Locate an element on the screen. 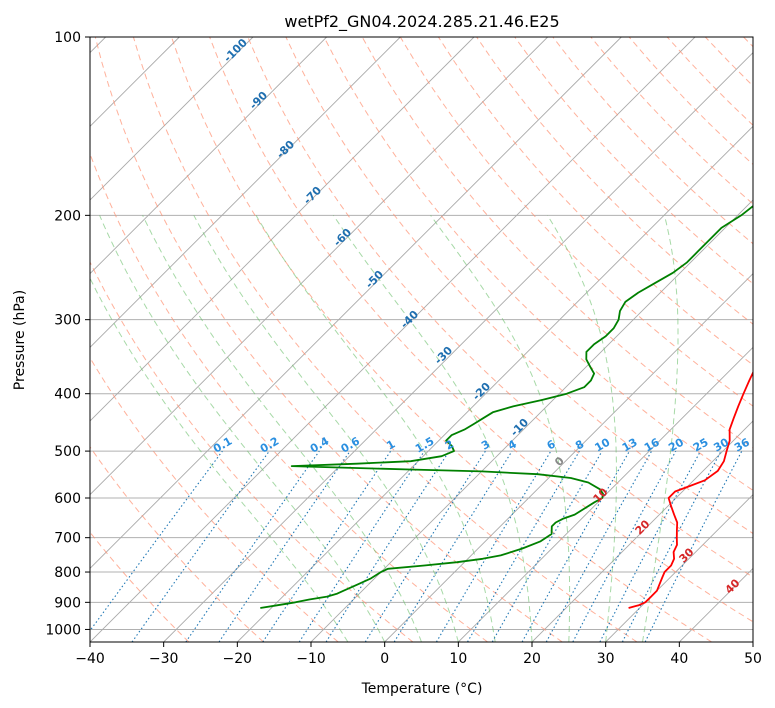 This screenshot has height=708, width=775. isotherm-value-label: -100 is located at coordinates (235, 50).